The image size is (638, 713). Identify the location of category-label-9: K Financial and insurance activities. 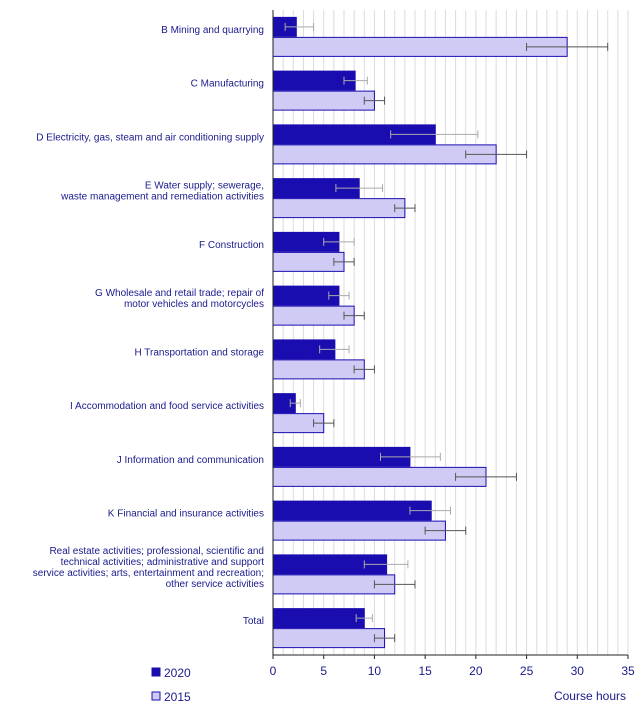
(186, 514).